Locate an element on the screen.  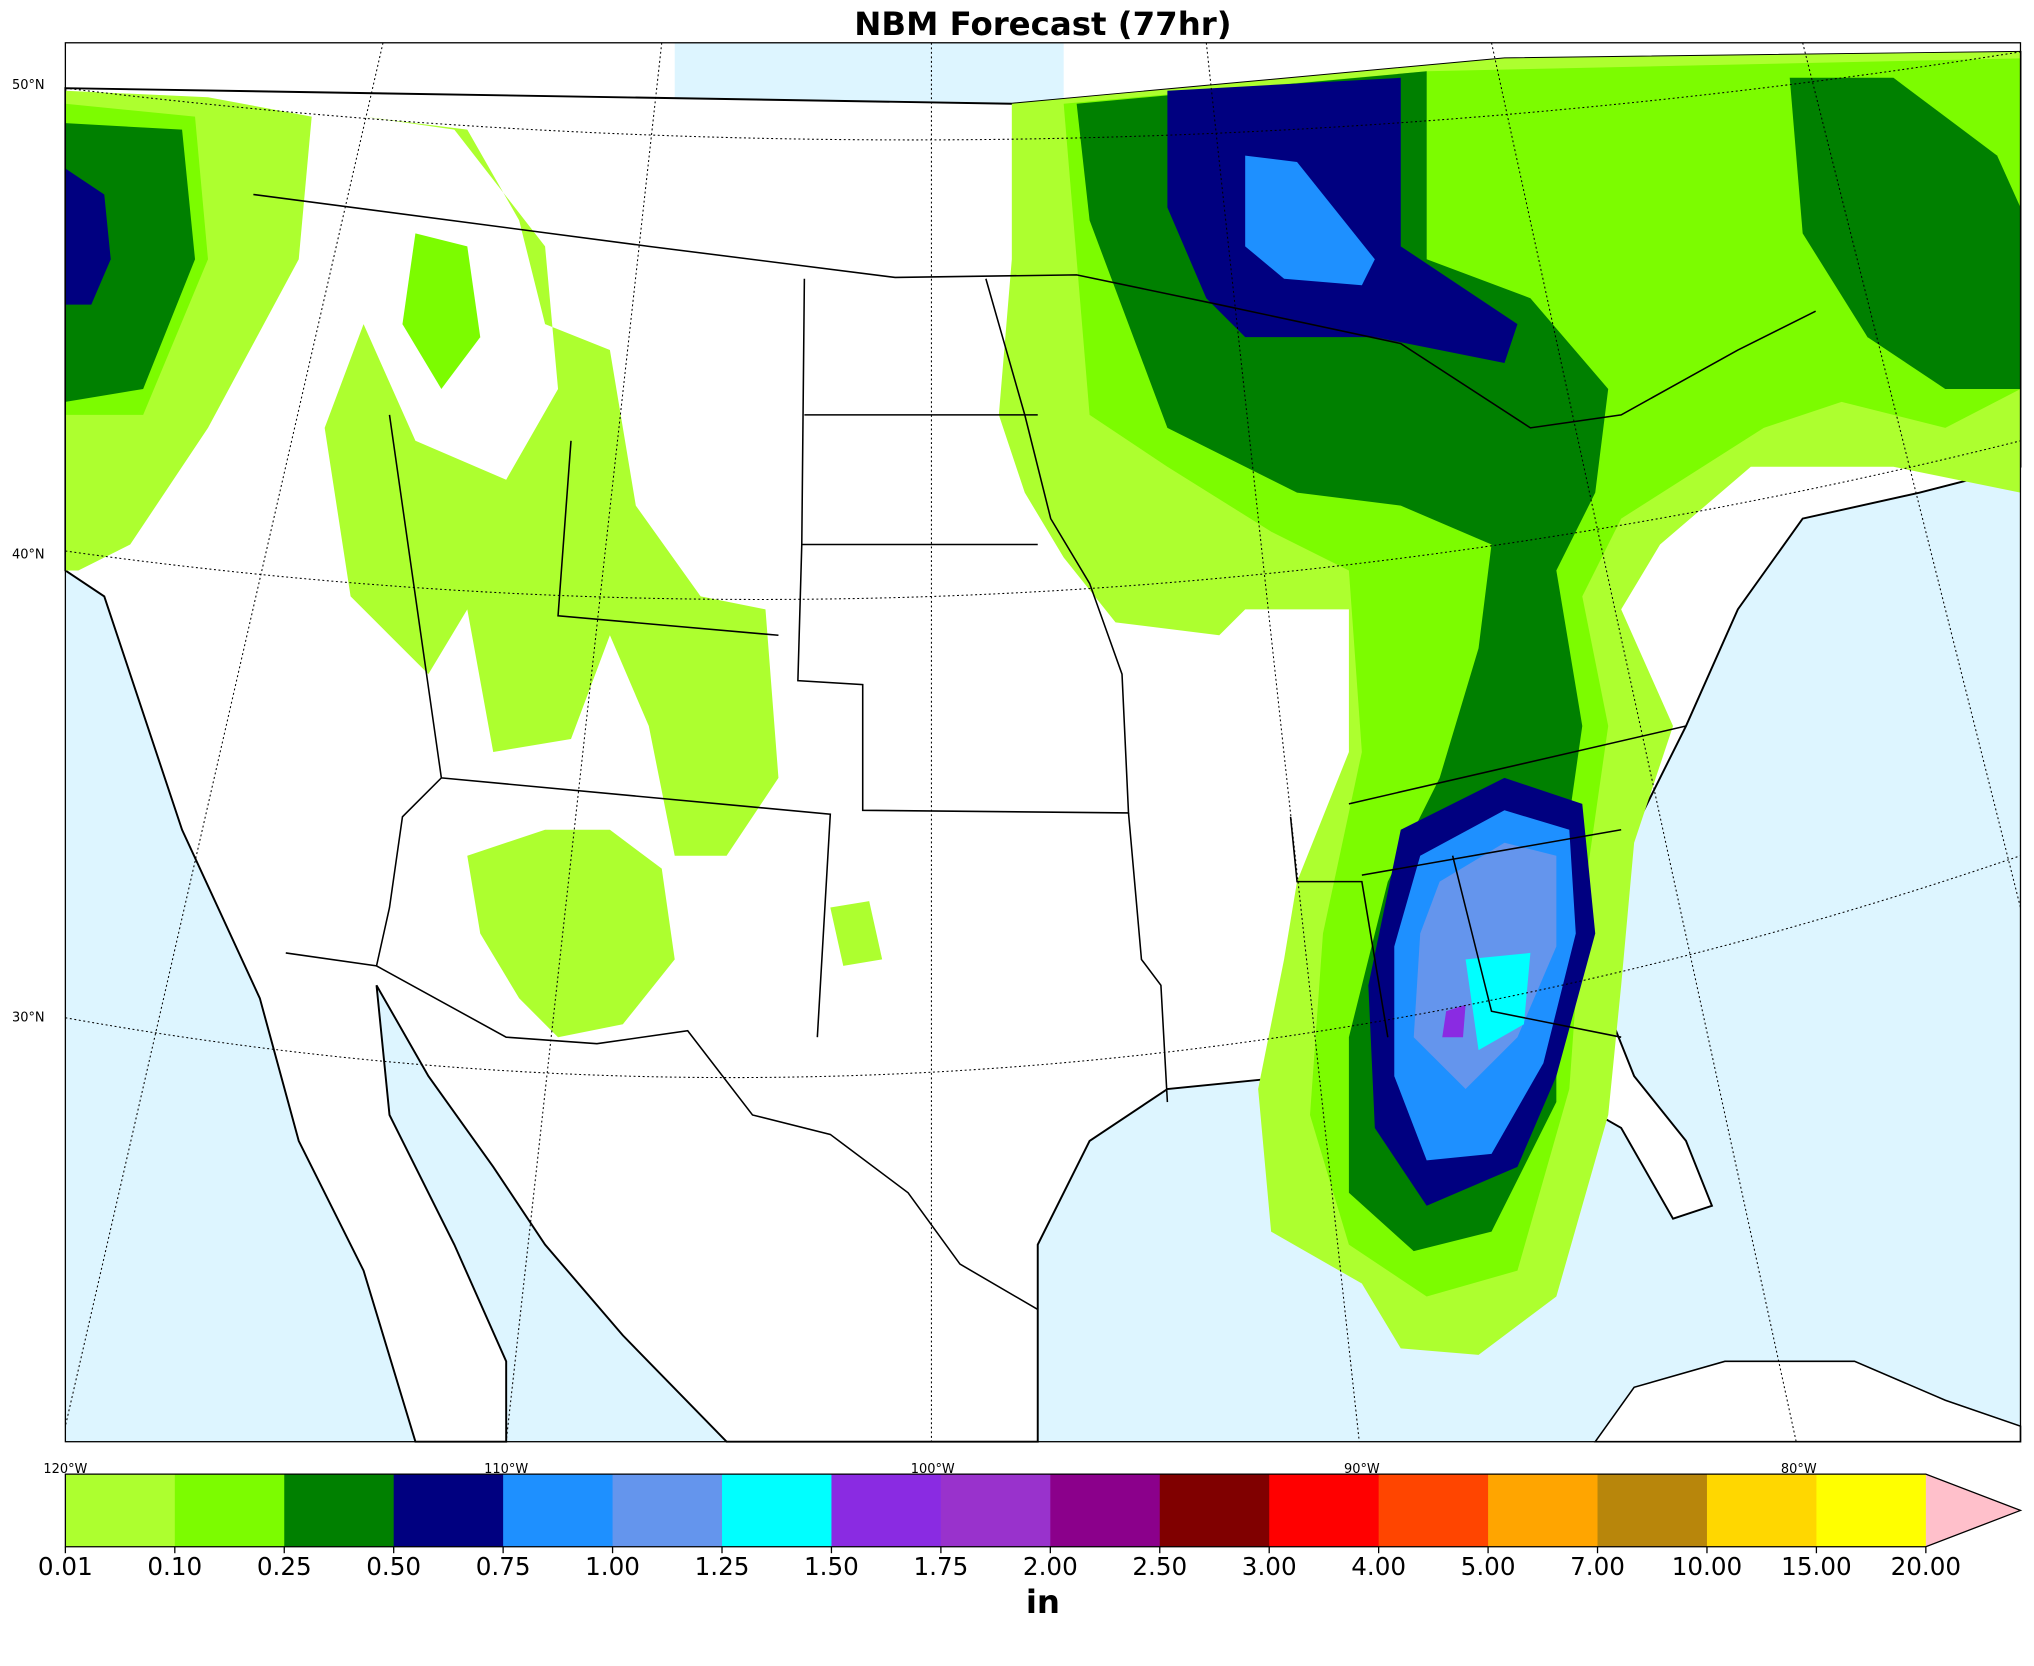
lon-label: 120°W is located at coordinates (65, 1469).